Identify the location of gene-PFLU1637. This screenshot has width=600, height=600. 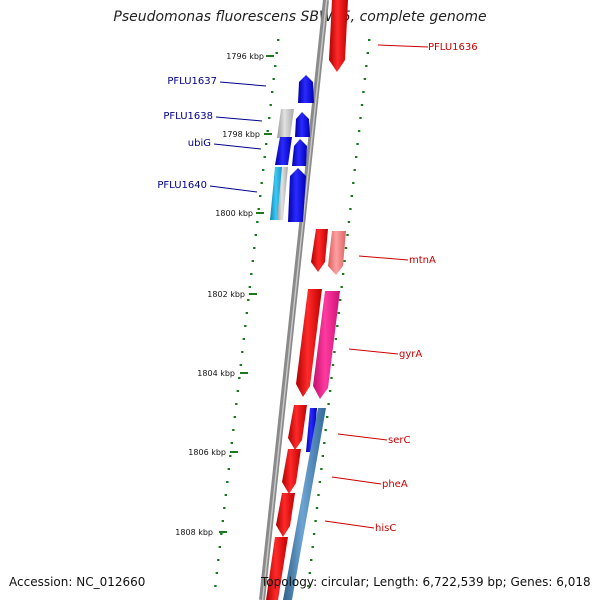
(306, 89).